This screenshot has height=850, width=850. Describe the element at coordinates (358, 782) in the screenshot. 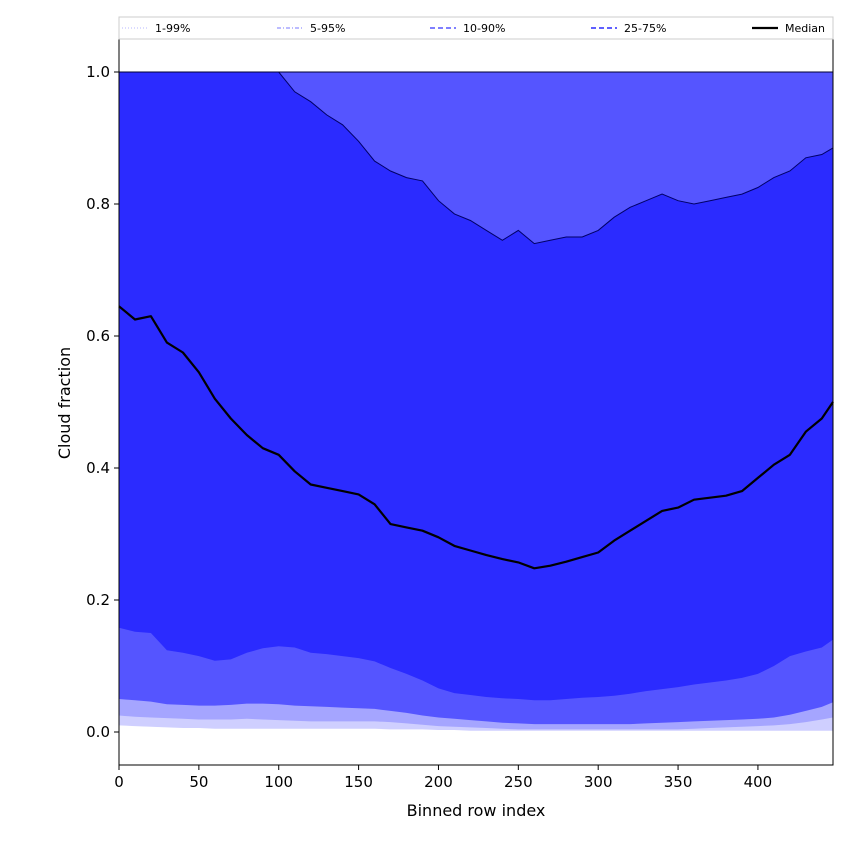

I see `x-tick-label: 150` at that location.